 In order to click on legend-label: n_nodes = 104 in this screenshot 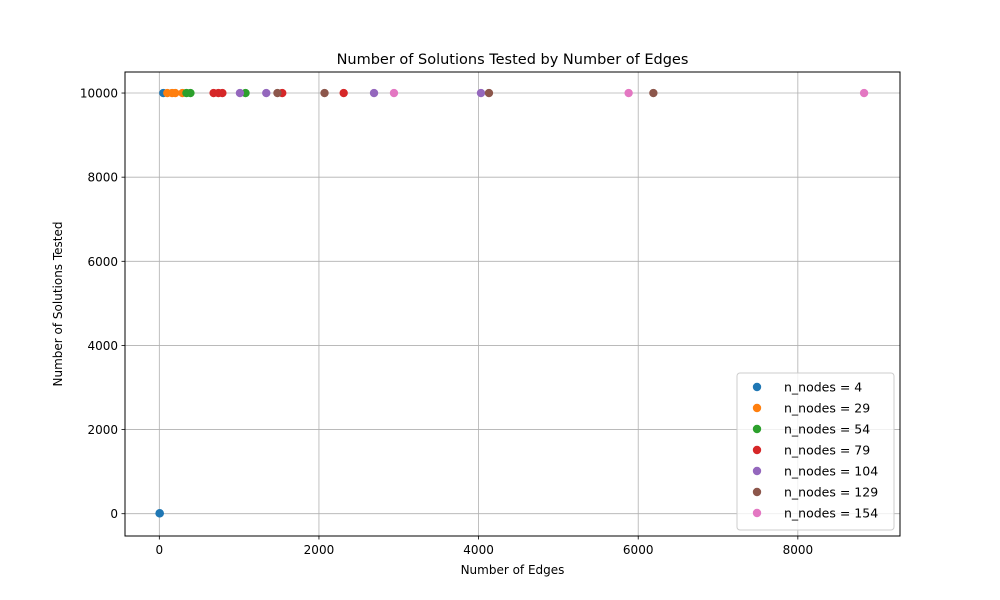, I will do `click(831, 471)`.